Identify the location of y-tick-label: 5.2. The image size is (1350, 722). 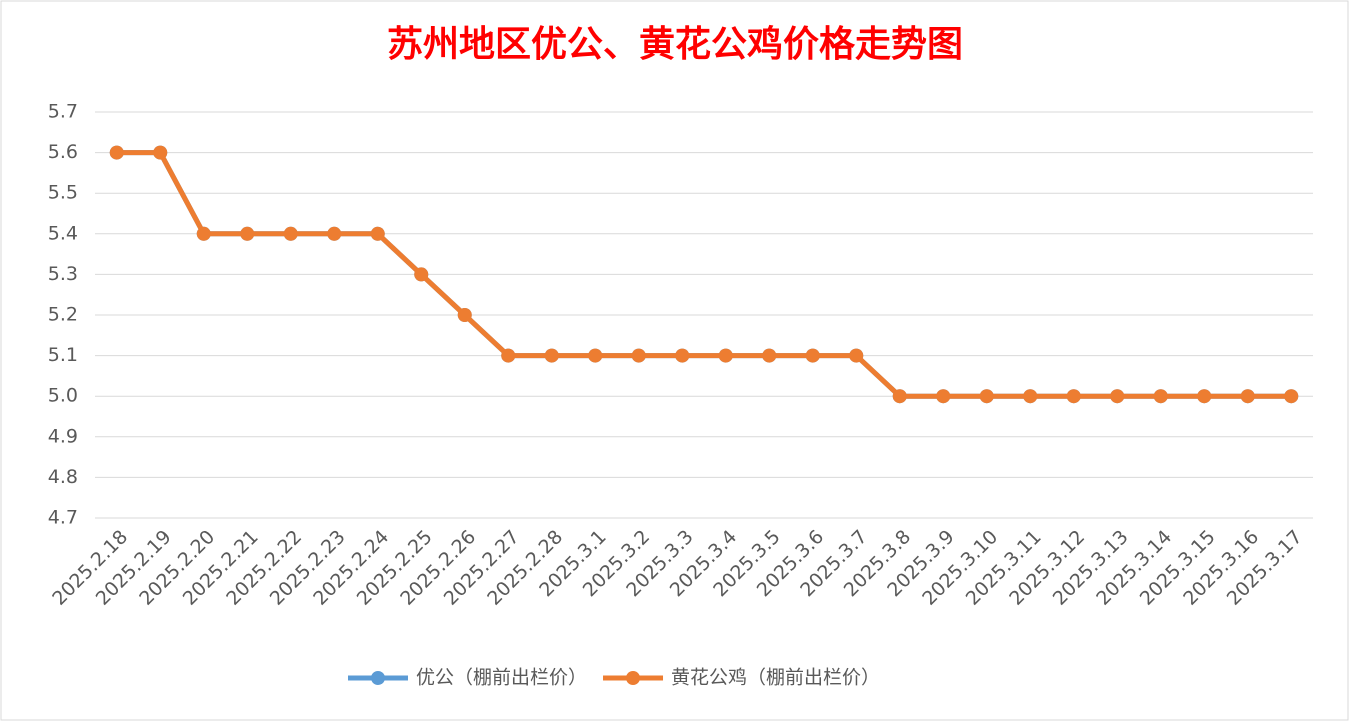
(63, 315).